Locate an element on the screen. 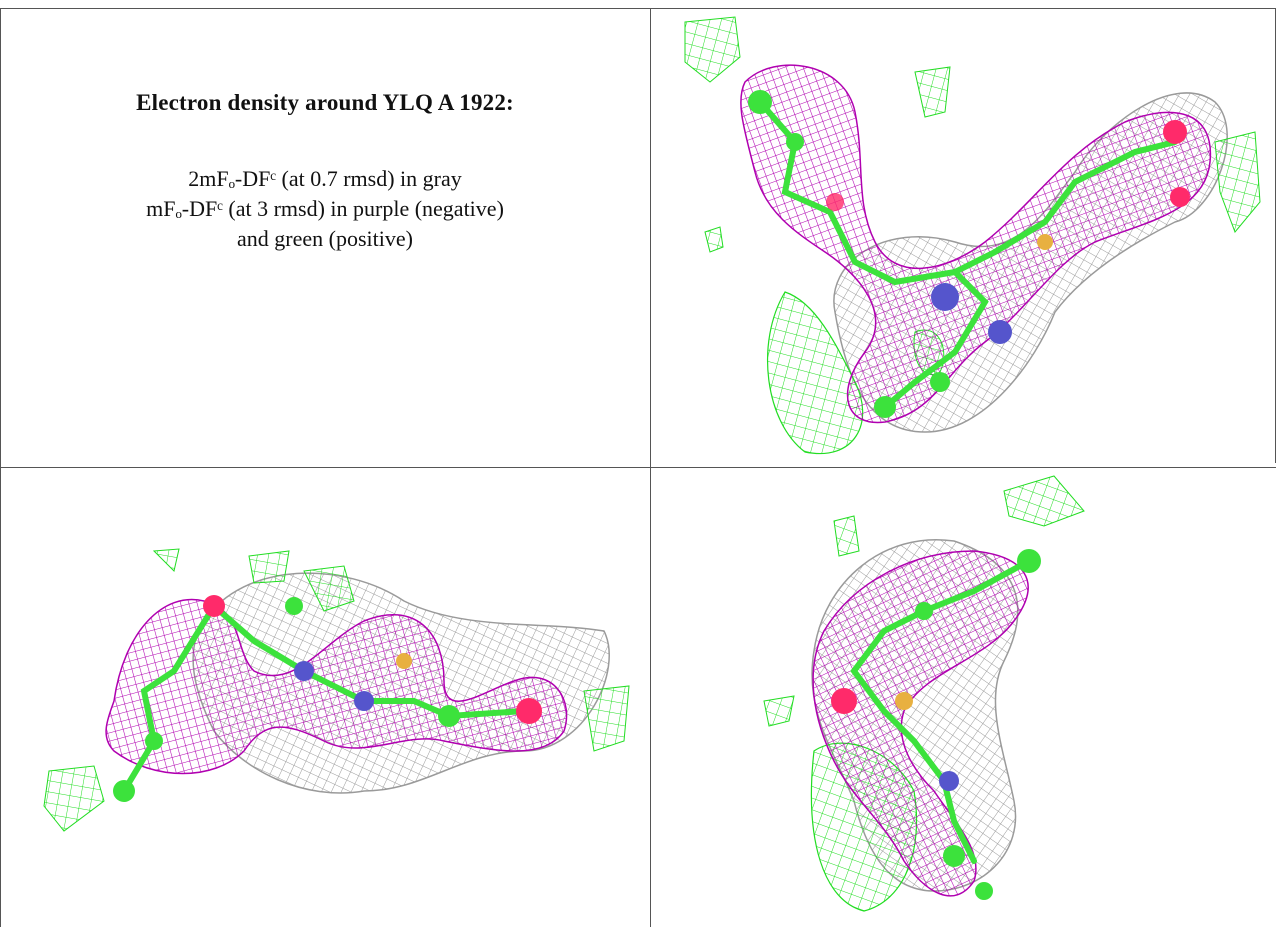 This screenshot has width=1276, height=927. grid-line-middle-h is located at coordinates (638, 467).